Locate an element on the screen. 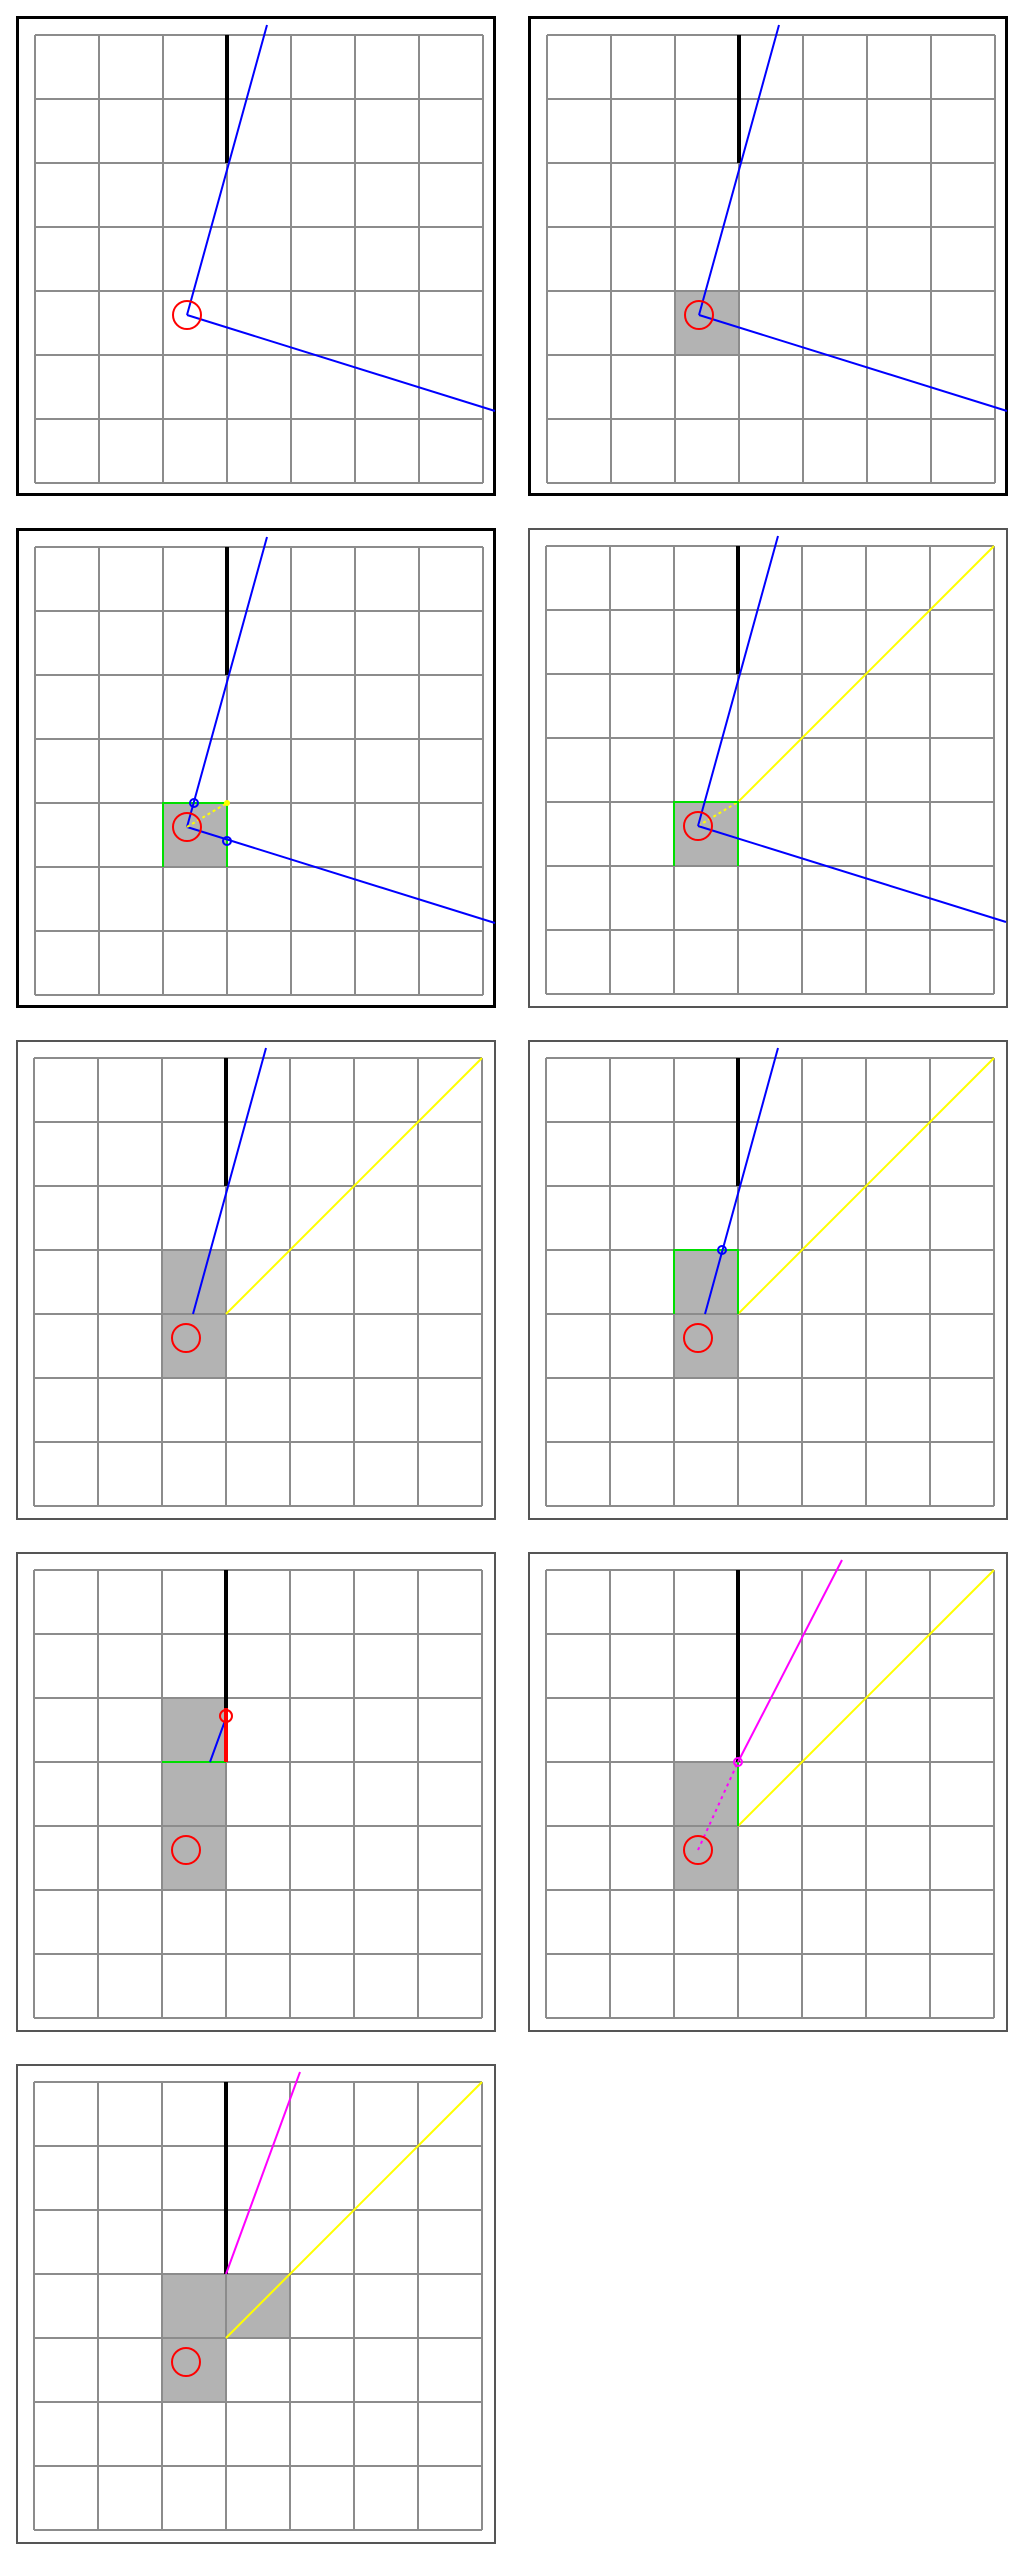  probe-ray-dashed is located at coordinates (718, 1806).